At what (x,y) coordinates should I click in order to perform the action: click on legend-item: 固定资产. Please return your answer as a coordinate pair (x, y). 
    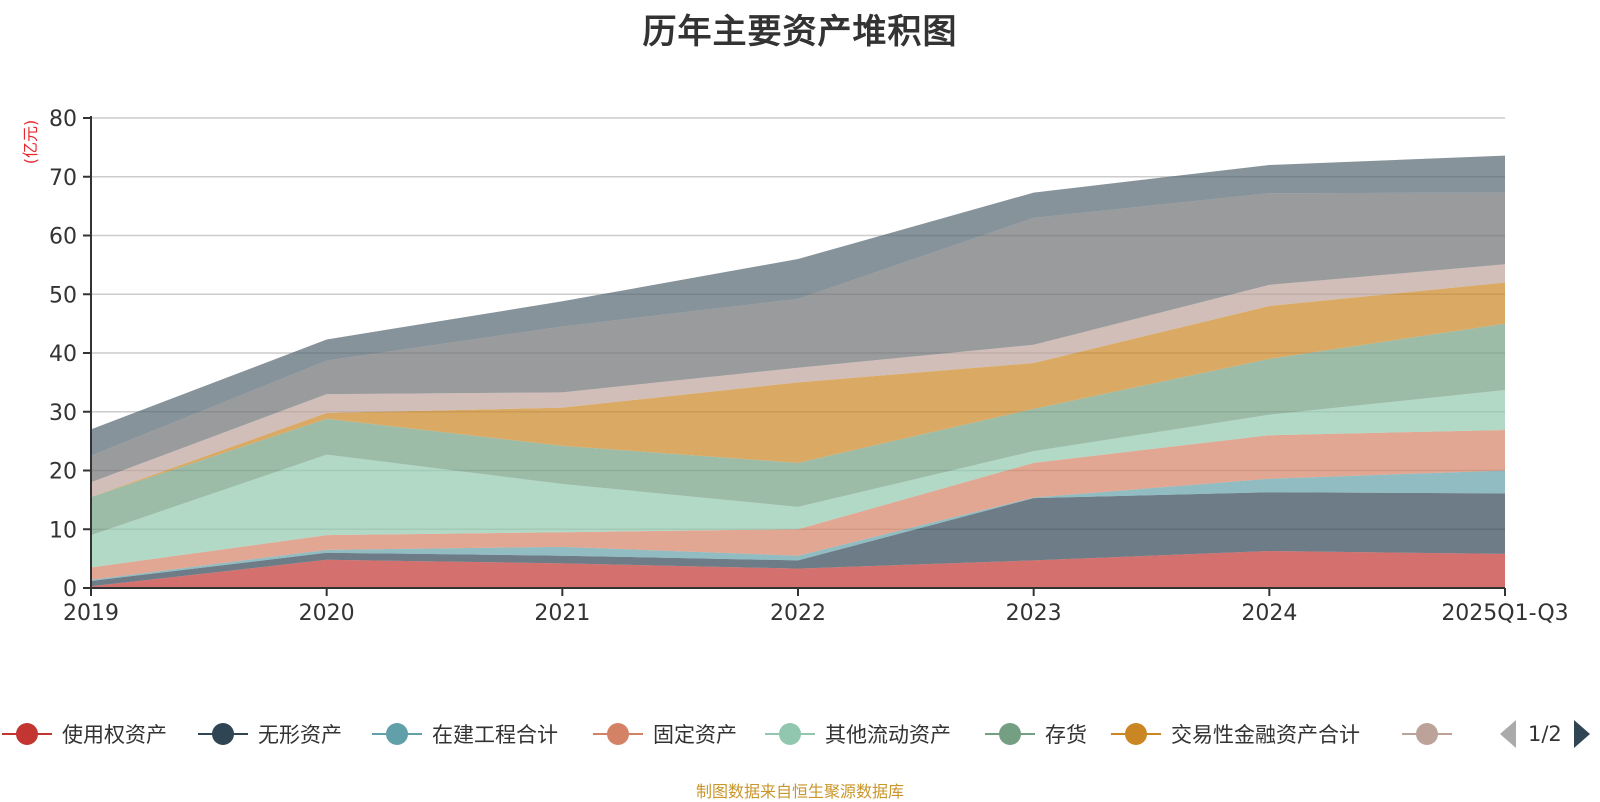
    Looking at the image, I should click on (665, 734).